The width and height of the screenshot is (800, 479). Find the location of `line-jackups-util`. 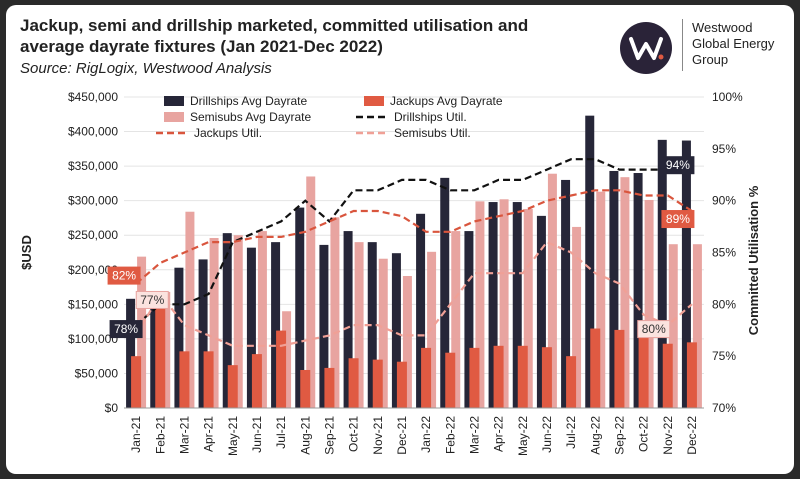

line-jackups-util is located at coordinates (414, 237).